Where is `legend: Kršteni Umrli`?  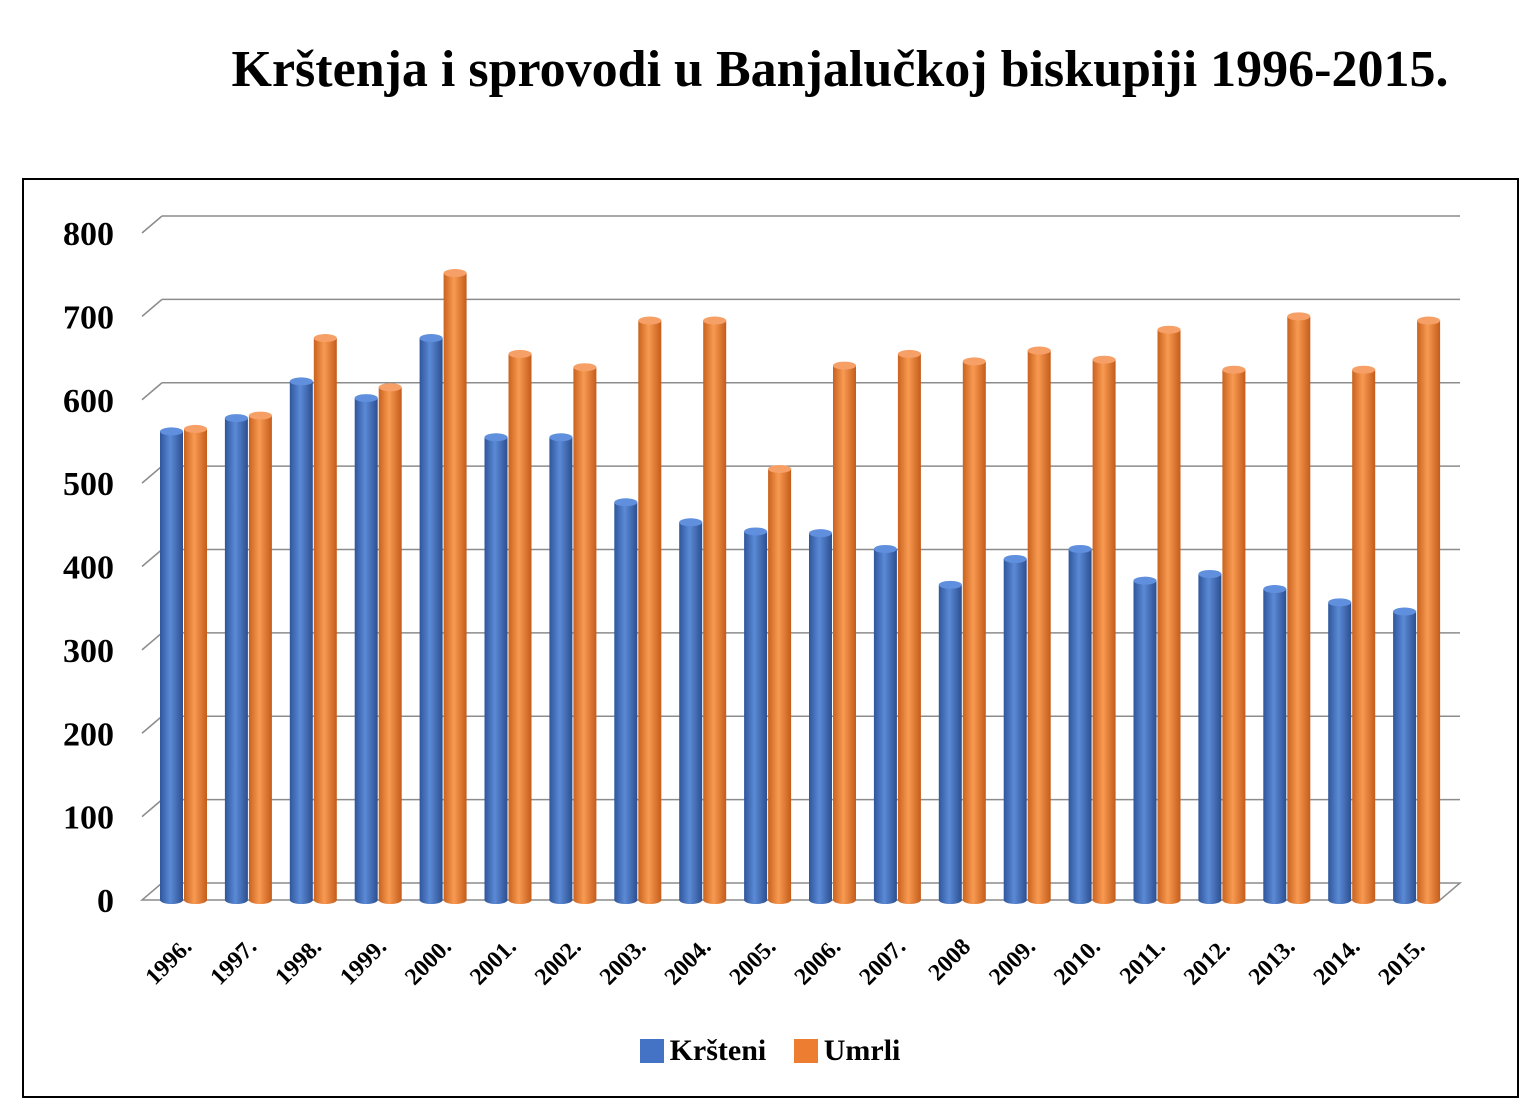
legend: Kršteni Umrli is located at coordinates (770, 1052).